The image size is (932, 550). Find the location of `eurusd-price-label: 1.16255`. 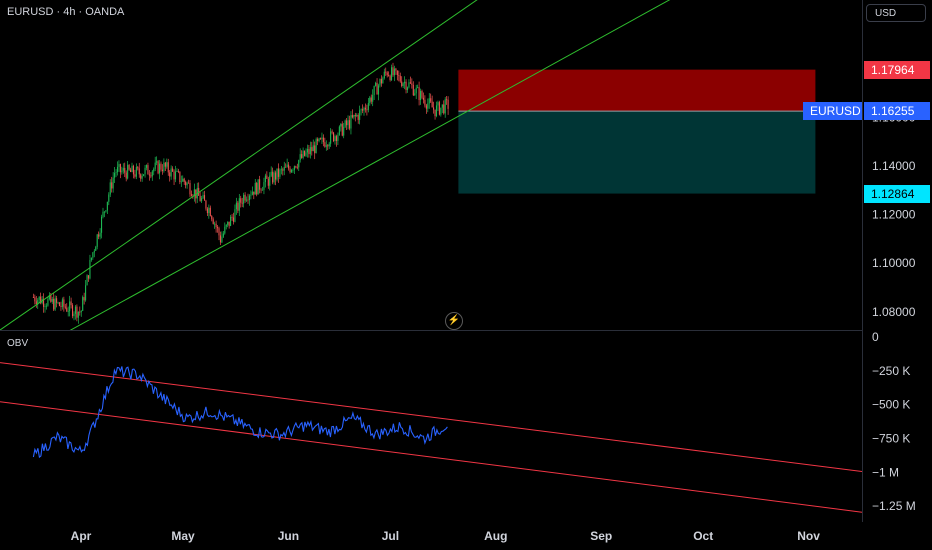

eurusd-price-label: 1.16255 is located at coordinates (897, 111).